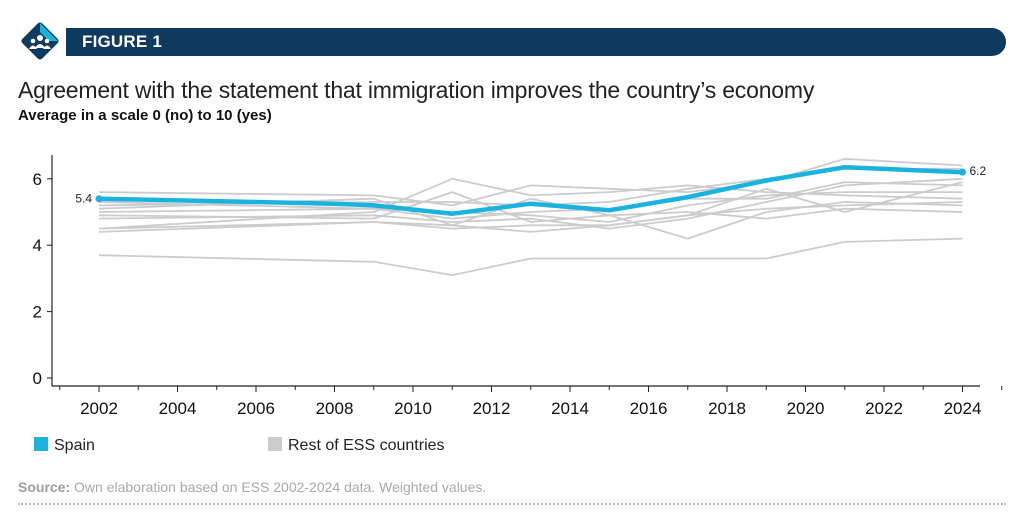  Describe the element at coordinates (727, 408) in the screenshot. I see `x-tick-label: 2018` at that location.